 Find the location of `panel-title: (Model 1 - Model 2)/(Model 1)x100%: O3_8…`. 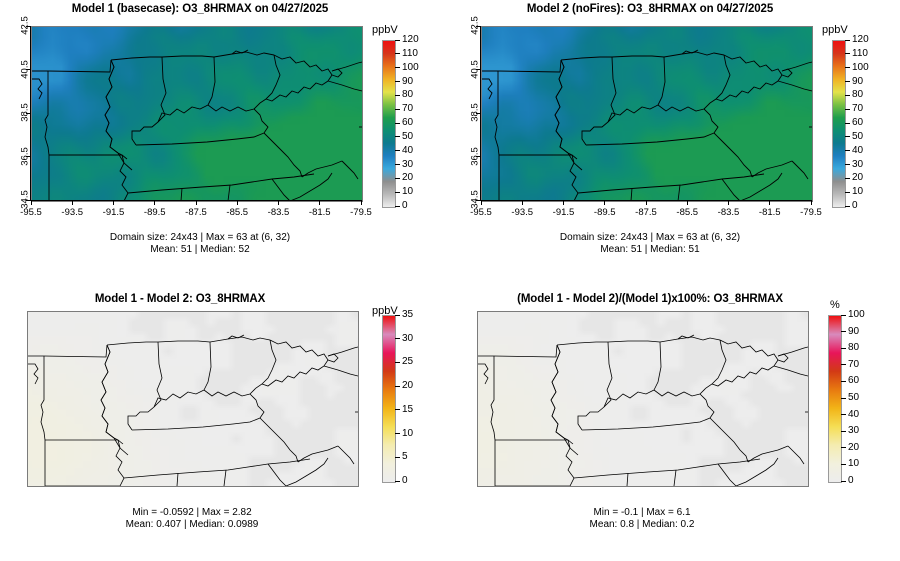

panel-title: (Model 1 - Model 2)/(Model 1)x100%: O3_8… is located at coordinates (650, 299).